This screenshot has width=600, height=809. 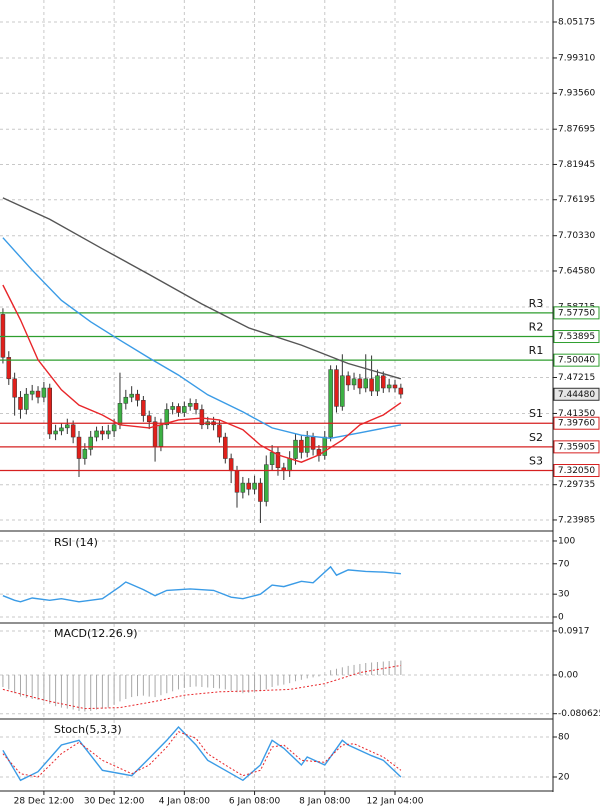 I want to click on x-tick-label: 12 Jan 04:00, so click(x=395, y=802).